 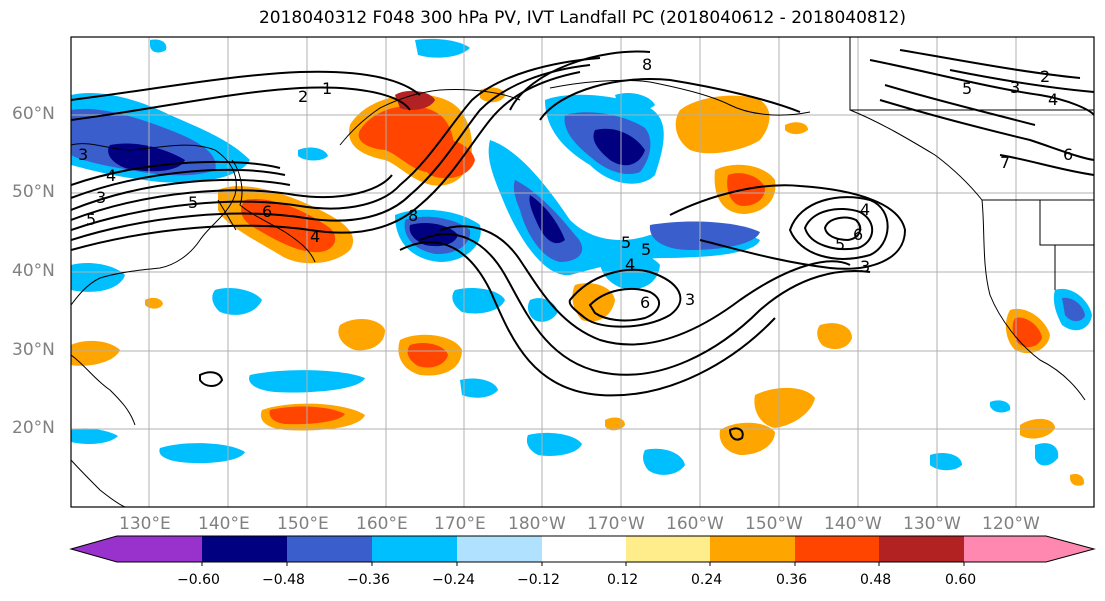 What do you see at coordinates (792, 580) in the screenshot?
I see `colorbar-tick-label: 0.36` at bounding box center [792, 580].